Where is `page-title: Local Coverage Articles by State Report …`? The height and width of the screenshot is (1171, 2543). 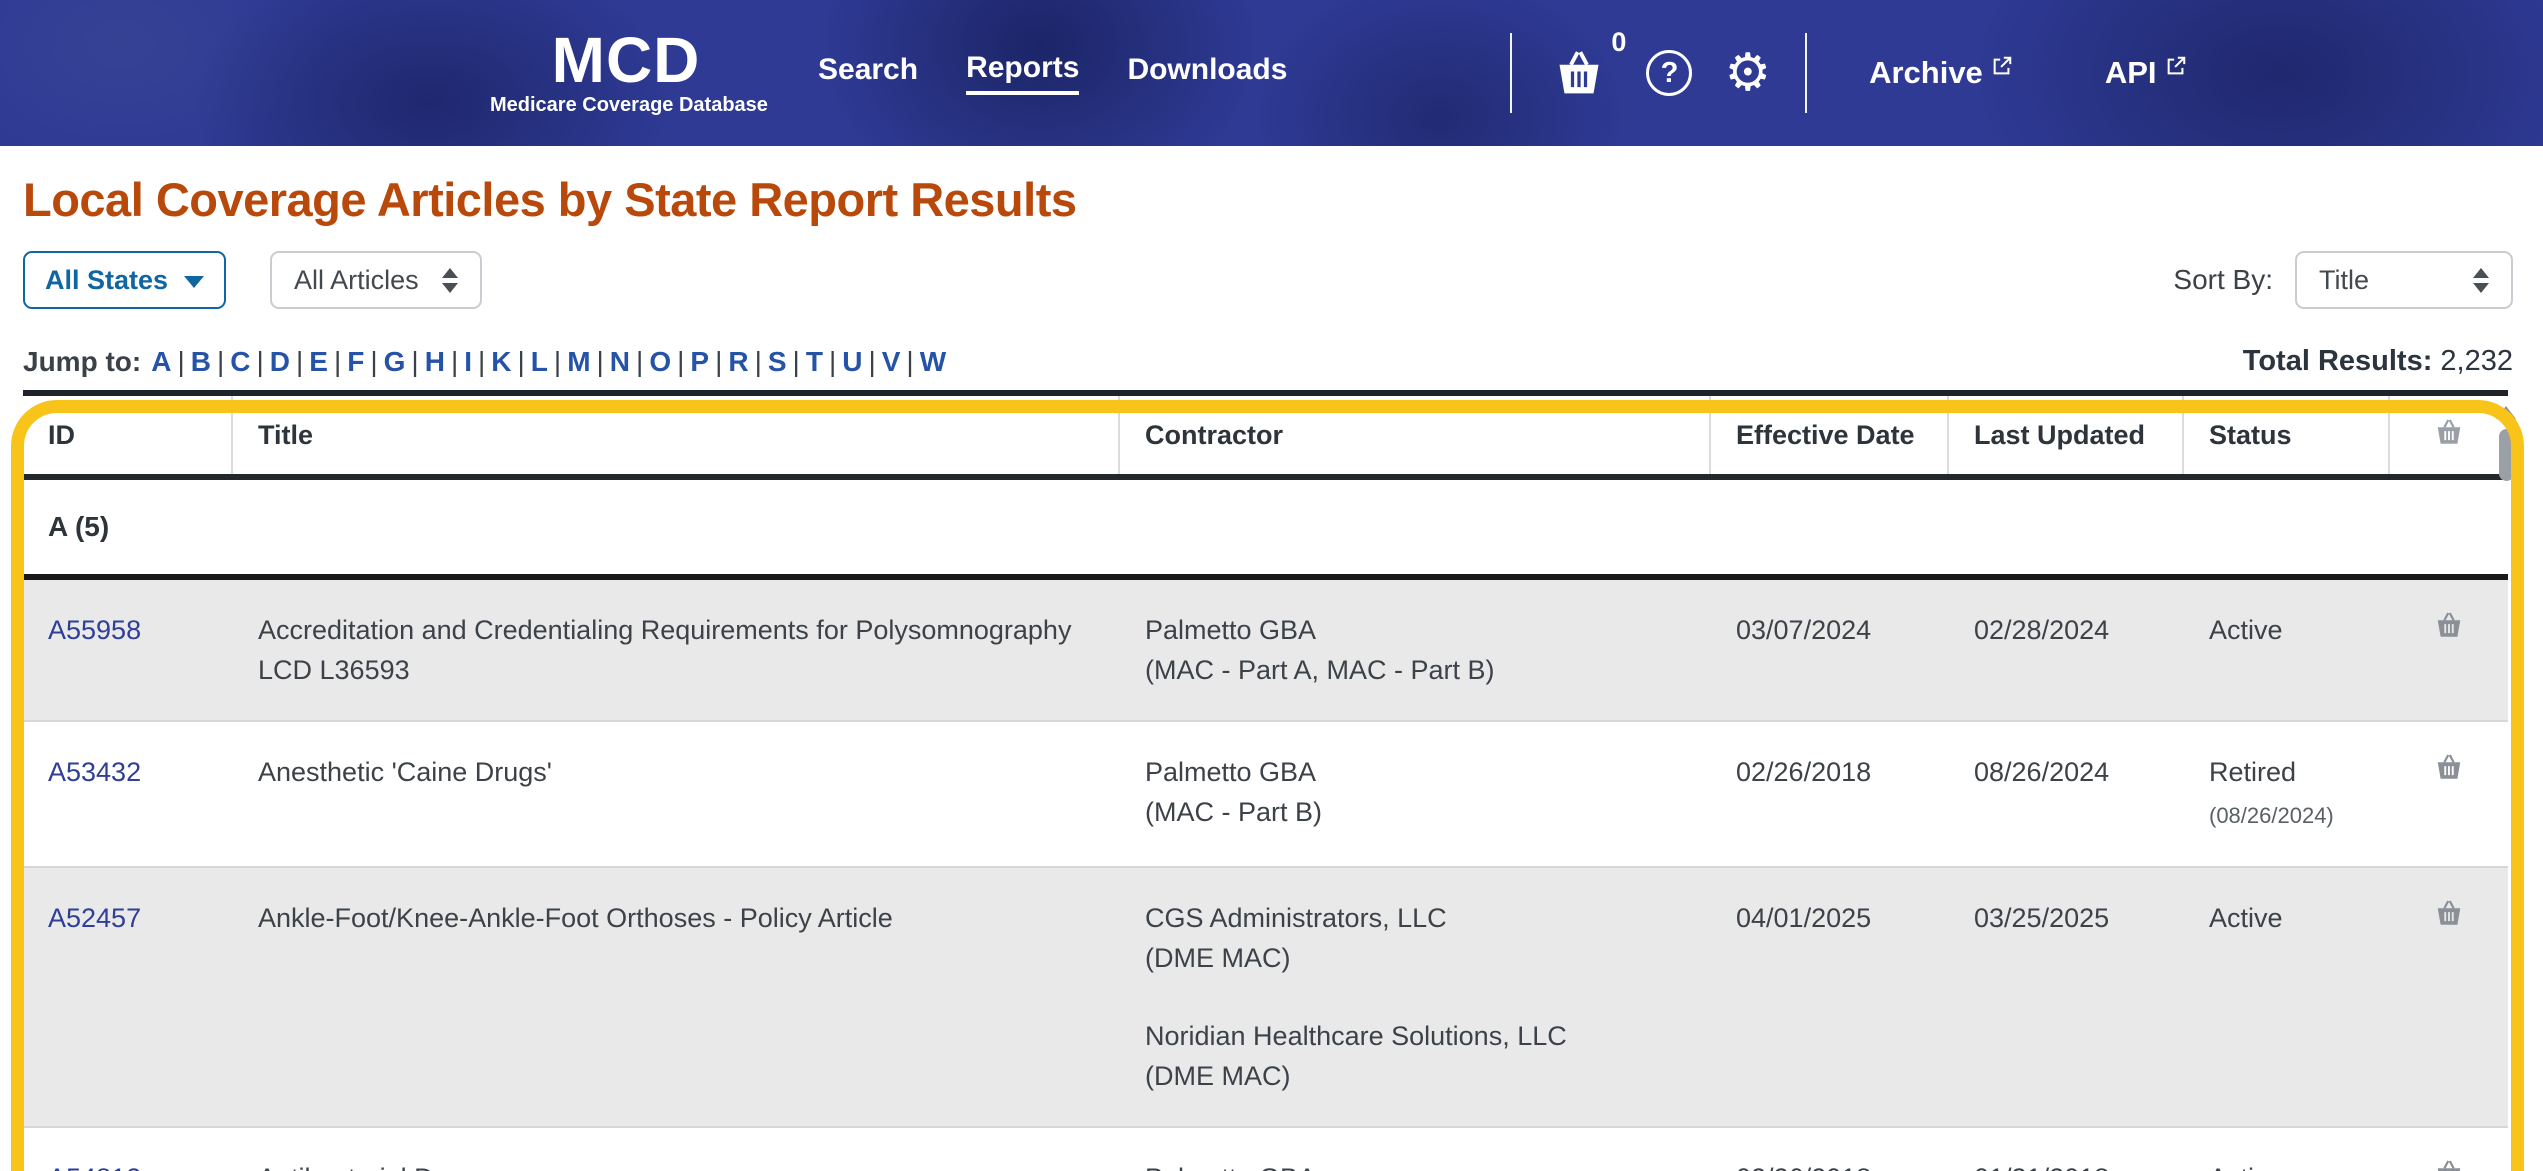
page-title: Local Coverage Articles by State Report … is located at coordinates (550, 199).